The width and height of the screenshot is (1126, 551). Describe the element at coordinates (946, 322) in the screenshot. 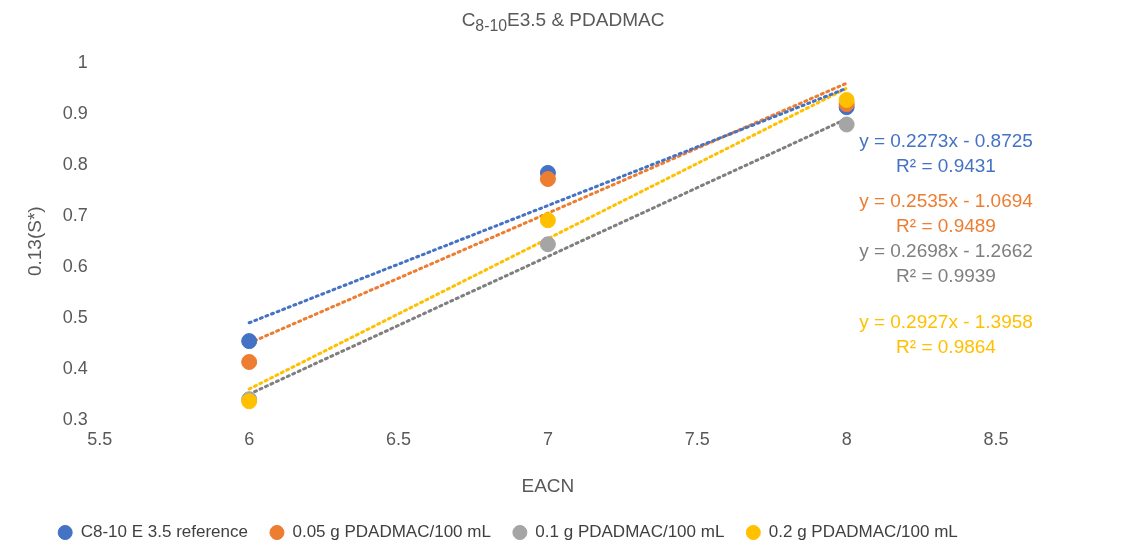

I see `annotation: y = 0.2927x - 1.3958` at that location.